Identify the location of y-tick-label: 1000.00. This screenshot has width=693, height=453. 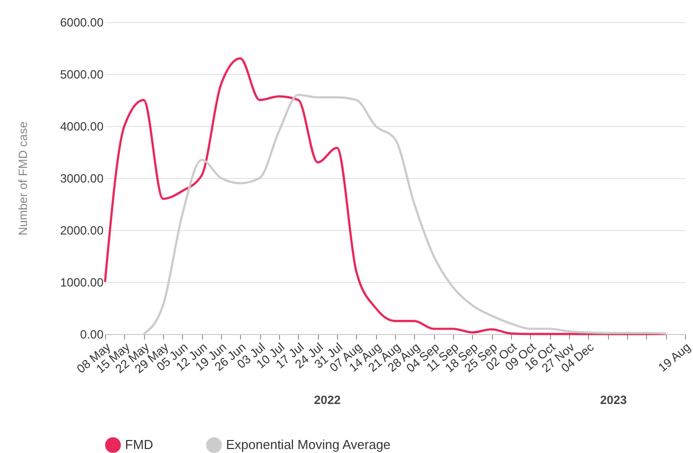
(82, 283).